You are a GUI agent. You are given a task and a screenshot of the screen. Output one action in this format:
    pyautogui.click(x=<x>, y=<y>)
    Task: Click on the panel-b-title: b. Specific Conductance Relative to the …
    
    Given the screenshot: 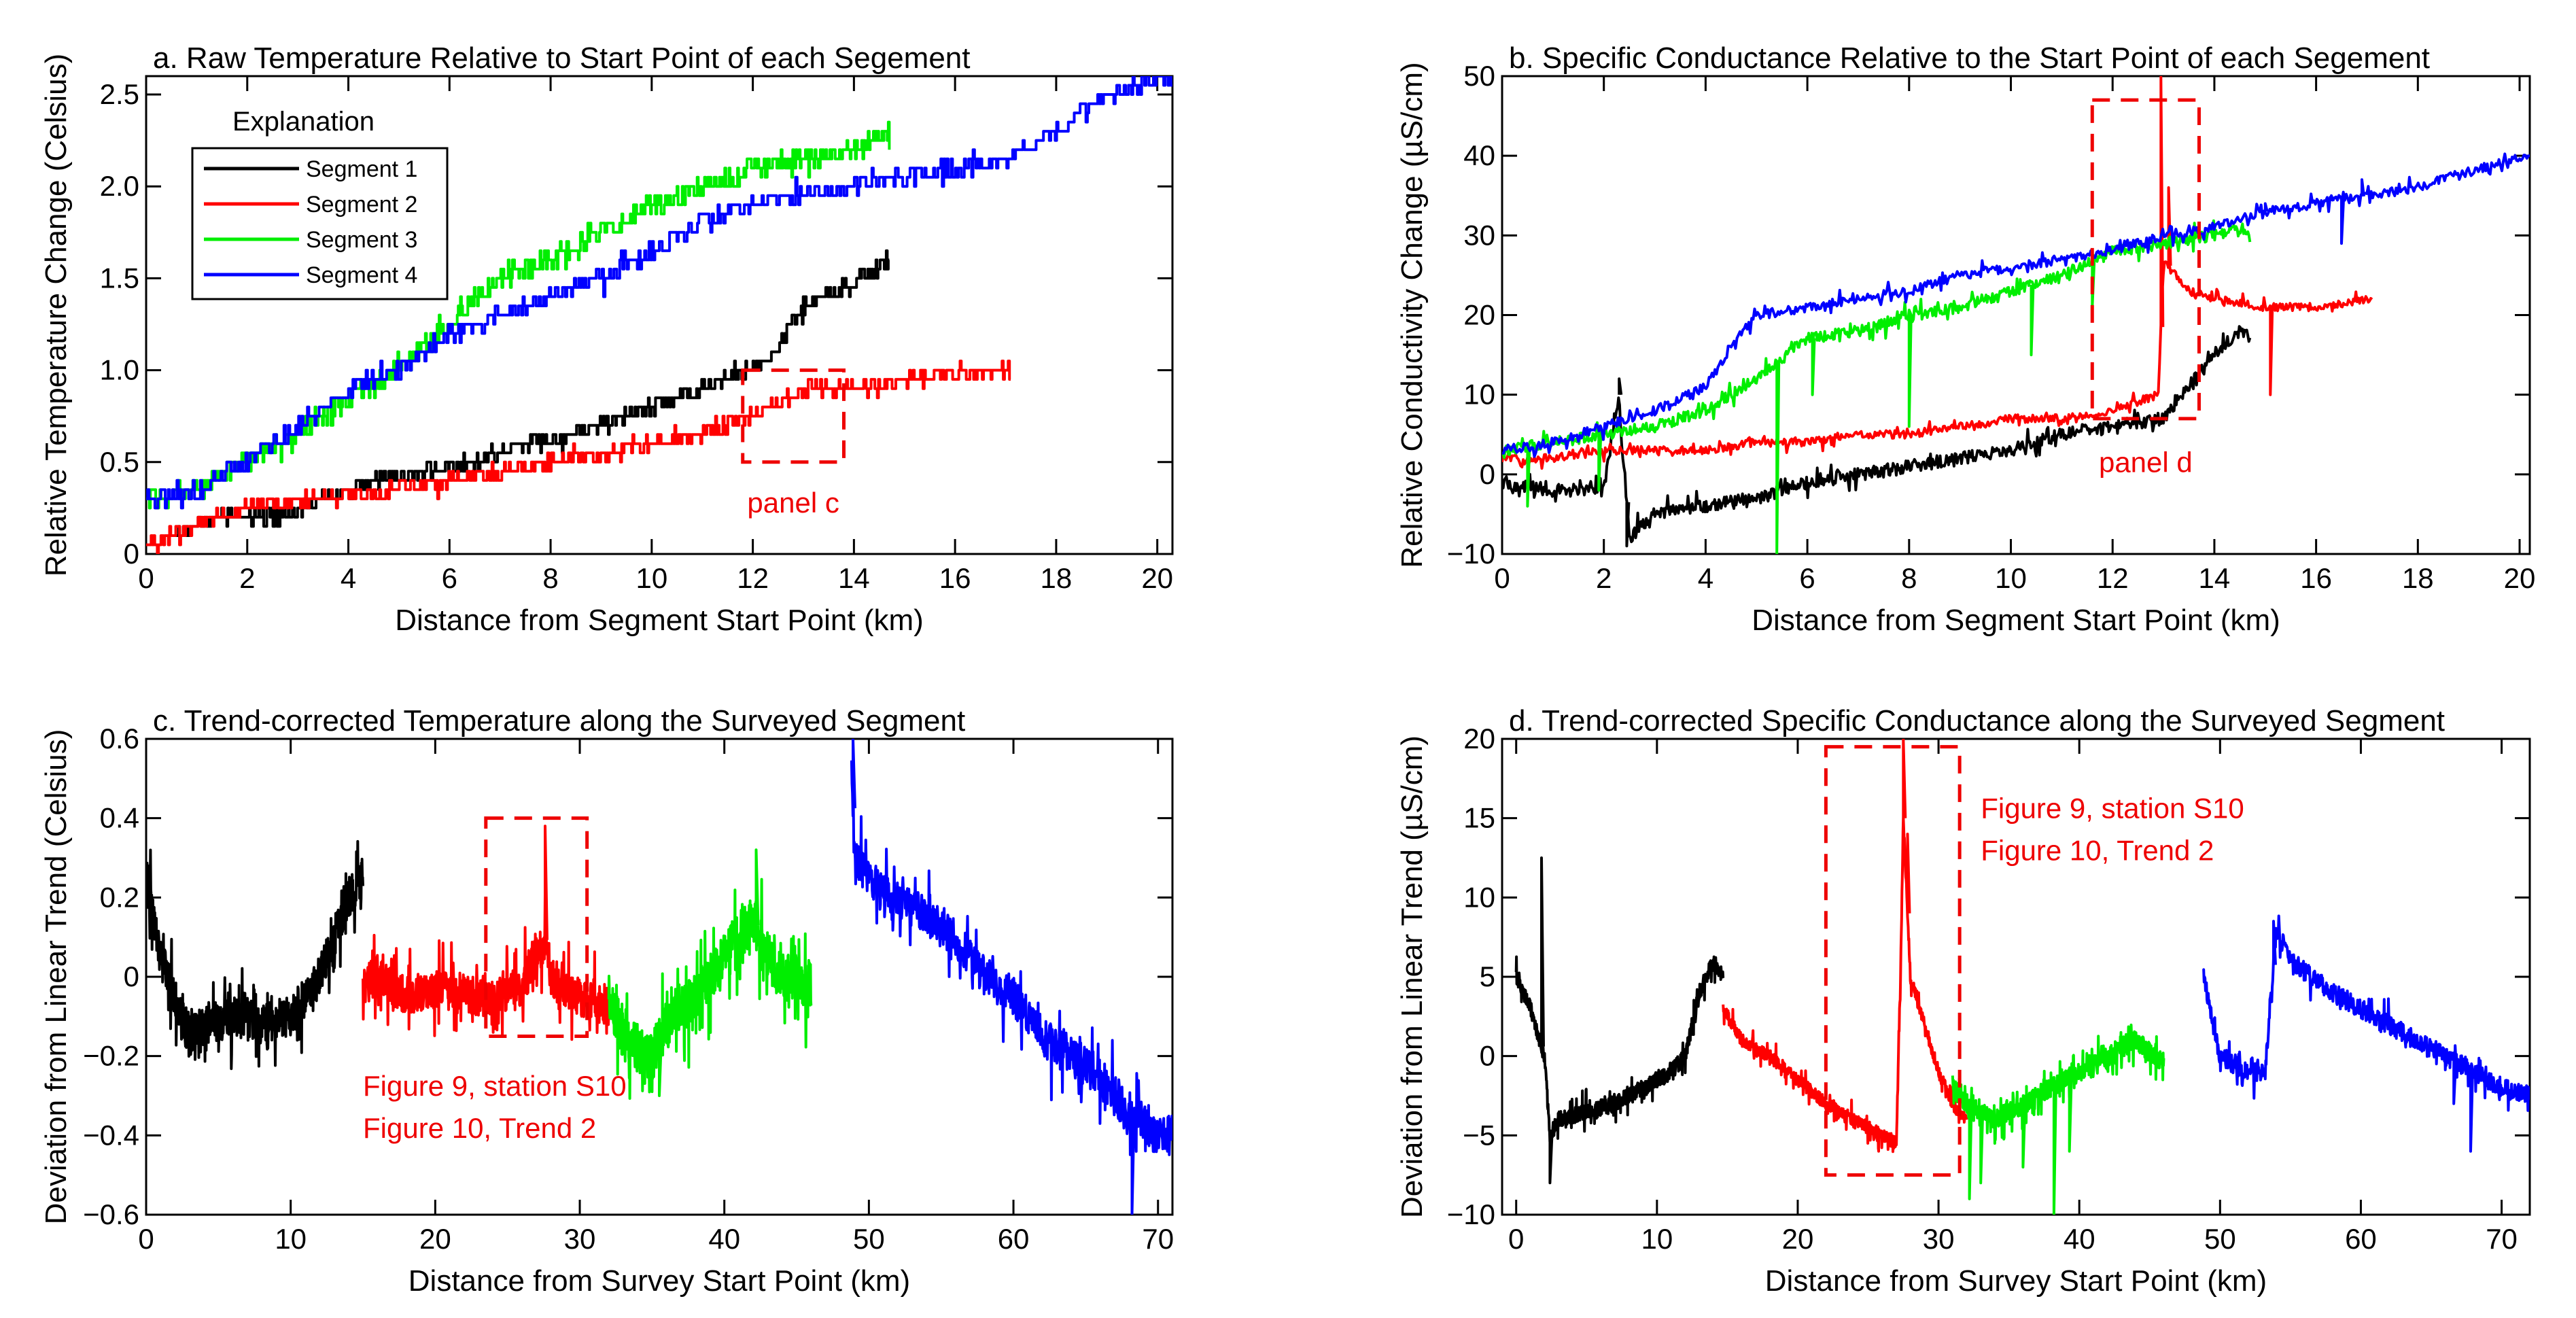 What is the action you would take?
    pyautogui.click(x=1969, y=58)
    